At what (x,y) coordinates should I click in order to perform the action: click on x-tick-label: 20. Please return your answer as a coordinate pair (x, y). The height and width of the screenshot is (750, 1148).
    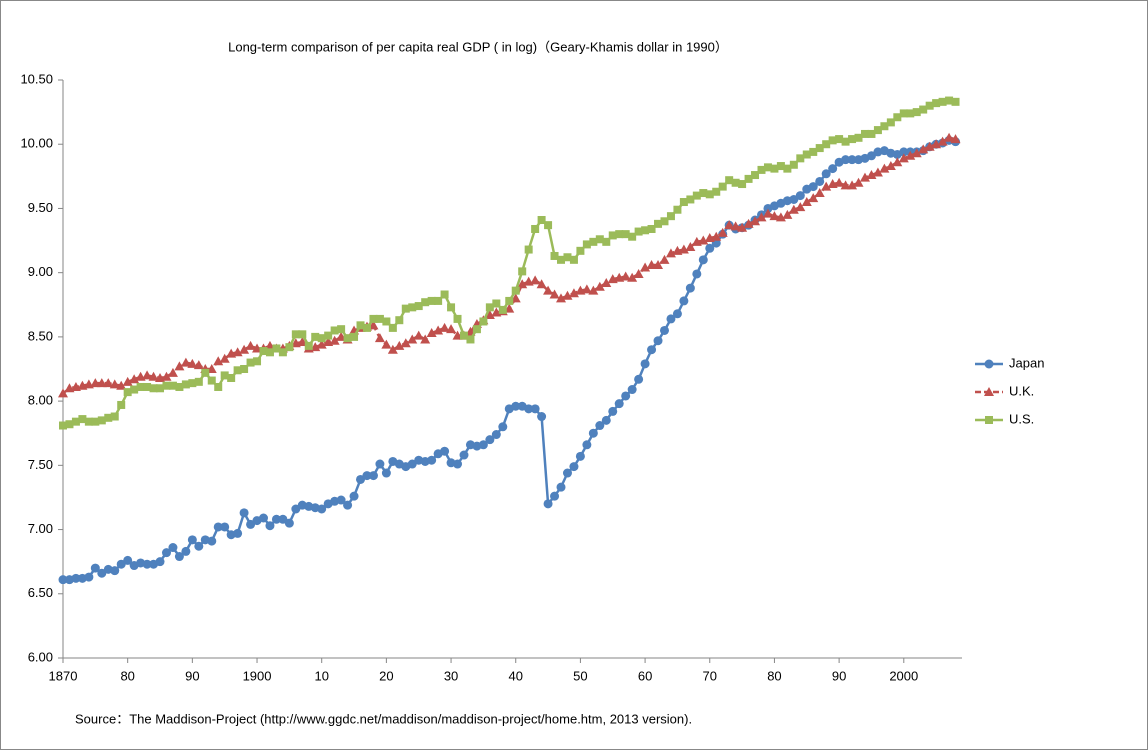
    Looking at the image, I should click on (386, 675).